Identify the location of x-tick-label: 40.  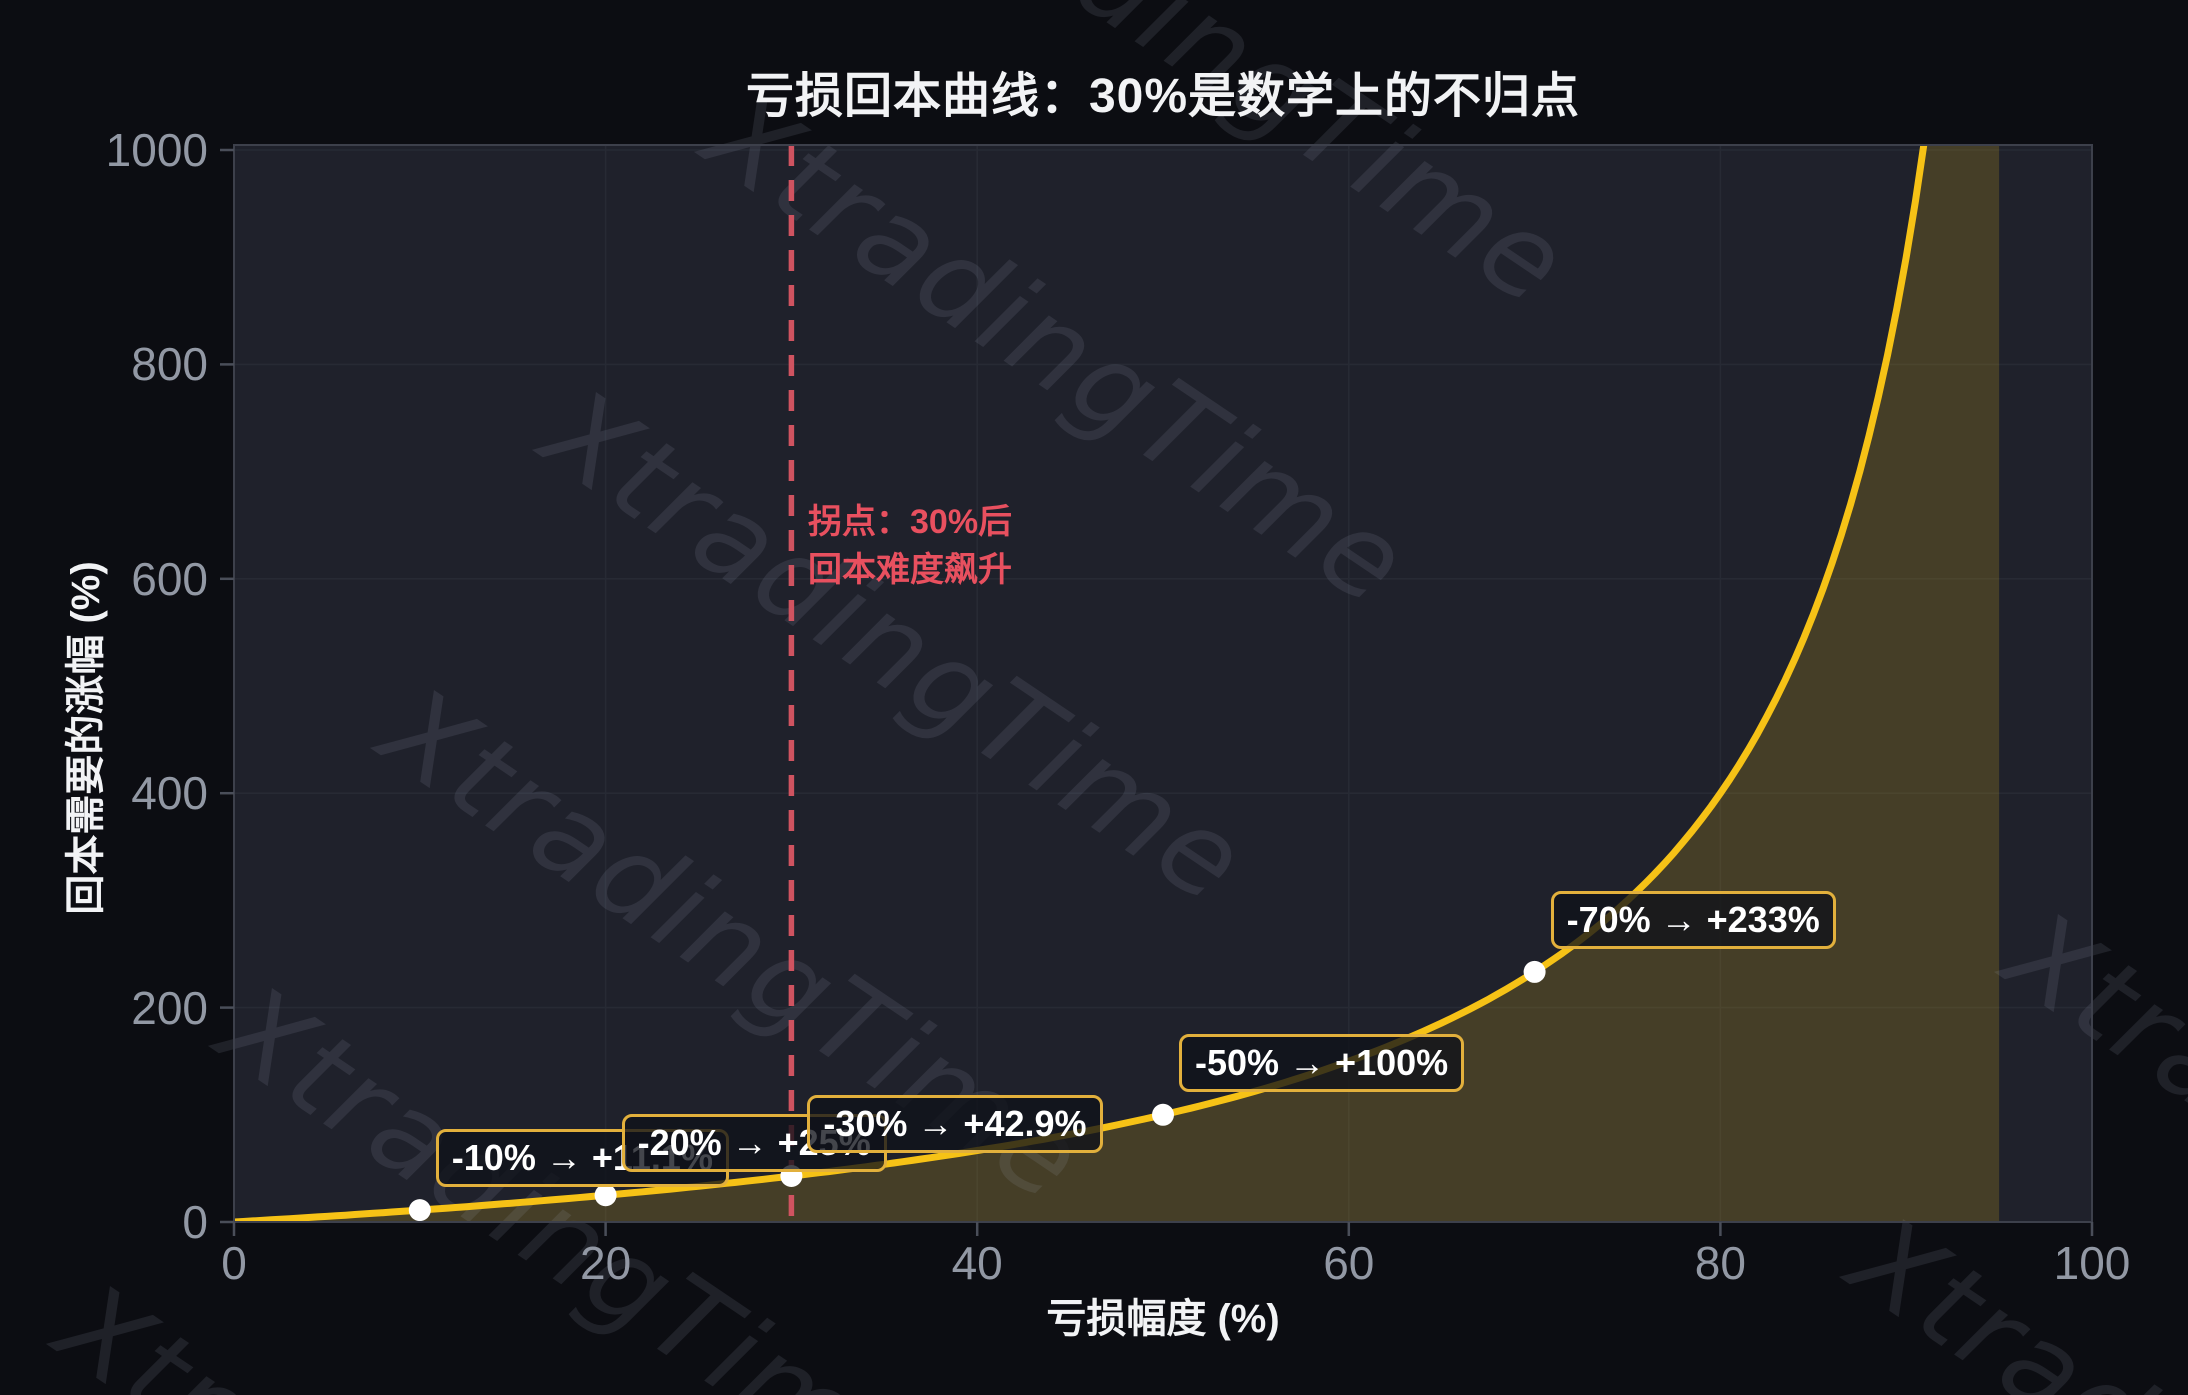
(977, 1263).